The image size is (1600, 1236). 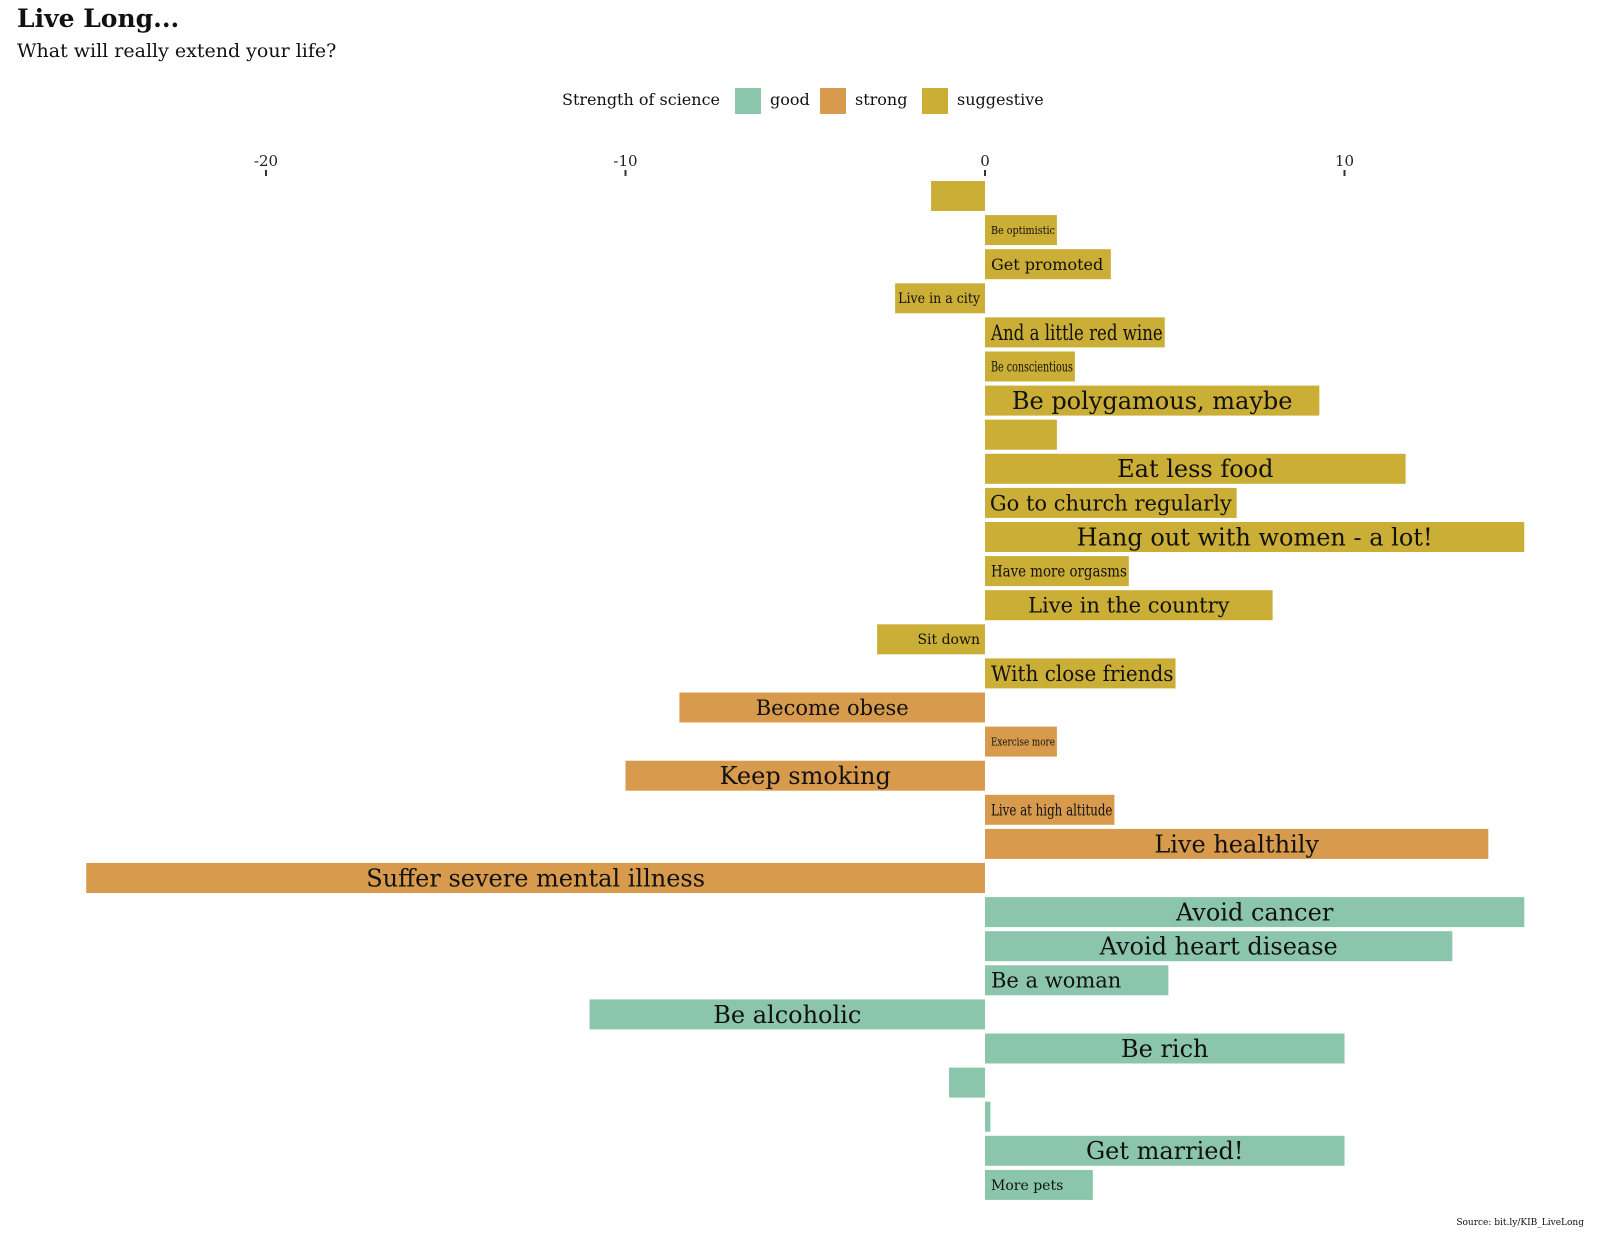 I want to click on bar-label: Suffer severe mental illness, so click(x=535, y=878).